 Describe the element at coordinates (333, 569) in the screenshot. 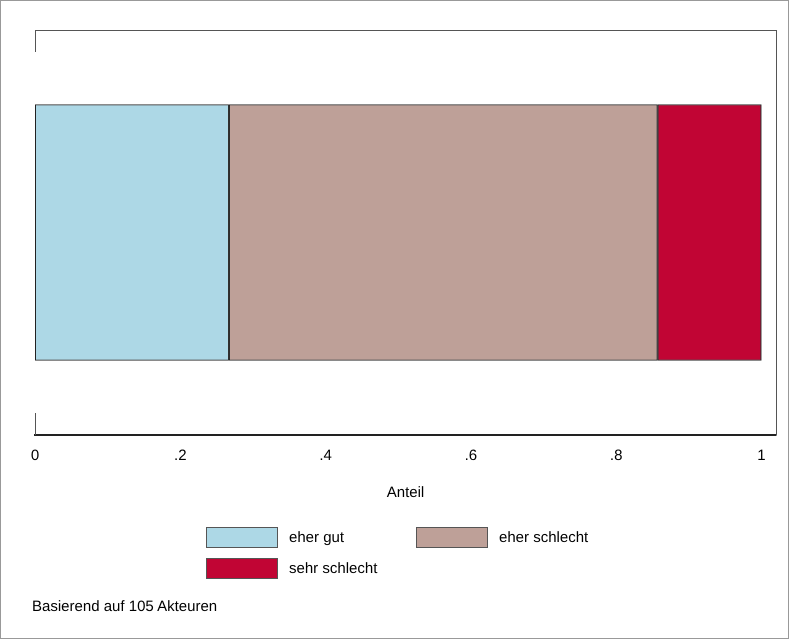

I see `legend-label: sehr schlecht` at that location.